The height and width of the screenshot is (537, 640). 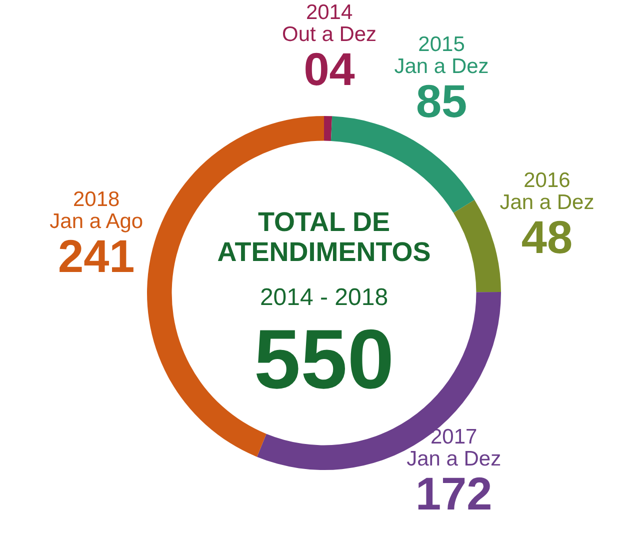 I want to click on text: TOTAL DE ATENDIMENTOS, so click(x=324, y=237).